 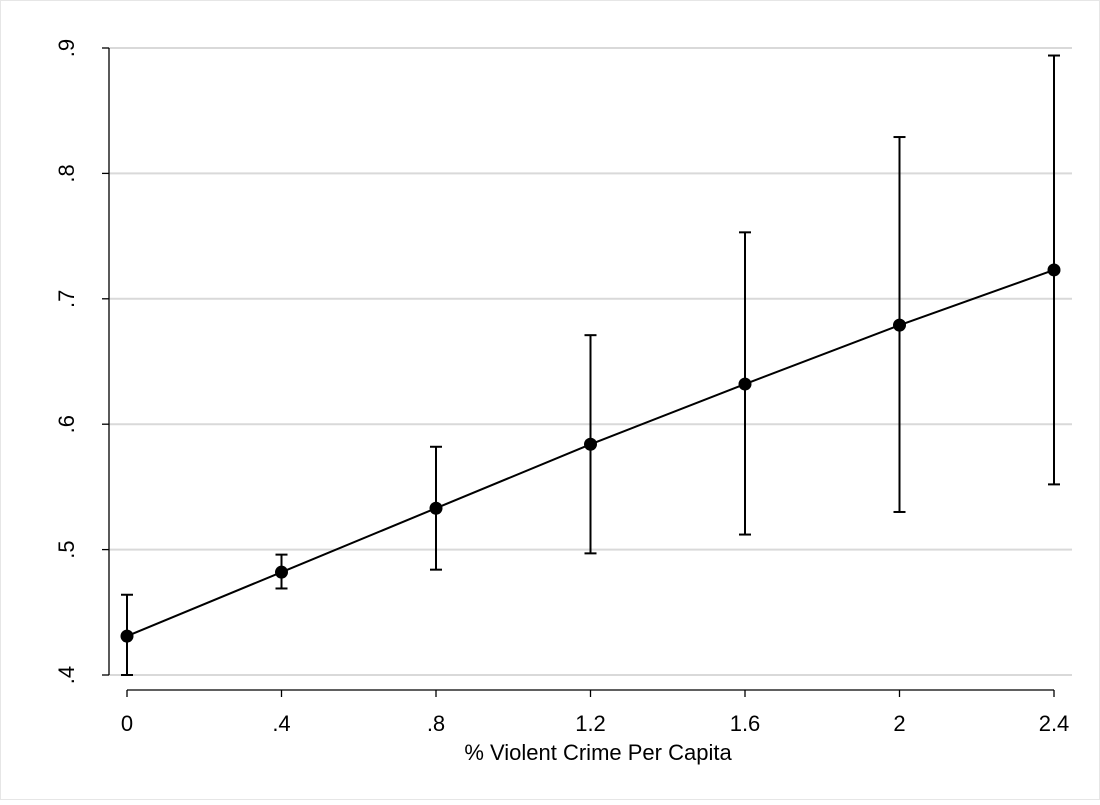 I want to click on y-tick-label: .5, so click(x=66, y=549).